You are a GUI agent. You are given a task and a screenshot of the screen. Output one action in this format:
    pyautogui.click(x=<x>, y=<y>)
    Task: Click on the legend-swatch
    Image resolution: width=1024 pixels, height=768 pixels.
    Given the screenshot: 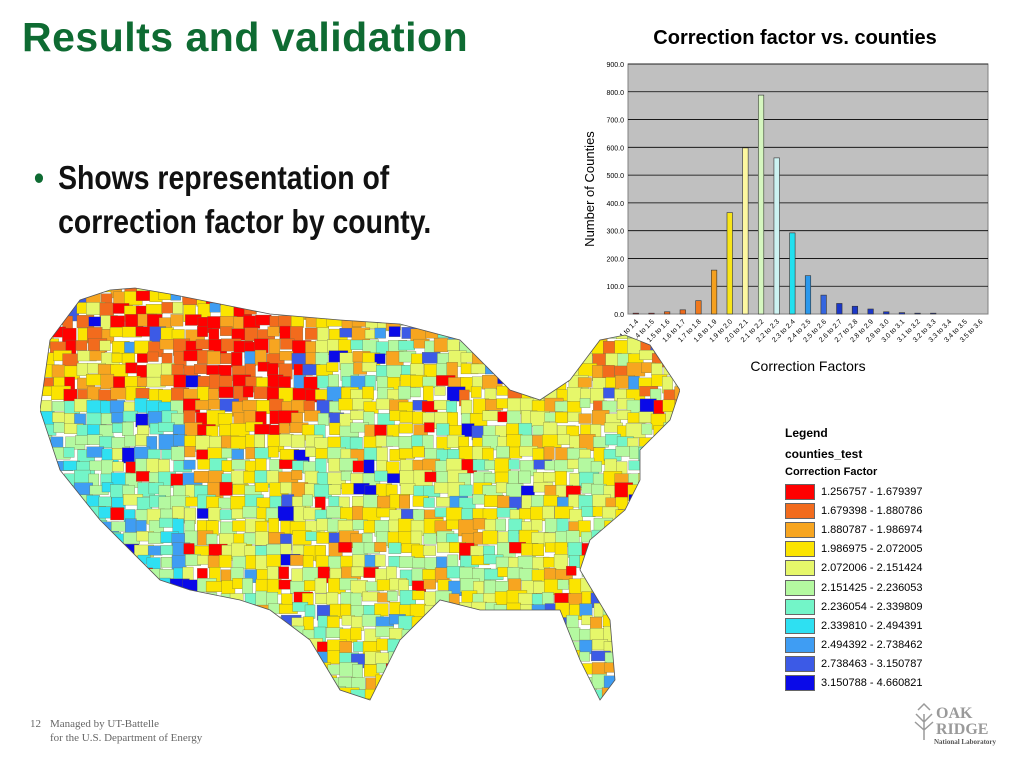 What is the action you would take?
    pyautogui.click(x=800, y=549)
    